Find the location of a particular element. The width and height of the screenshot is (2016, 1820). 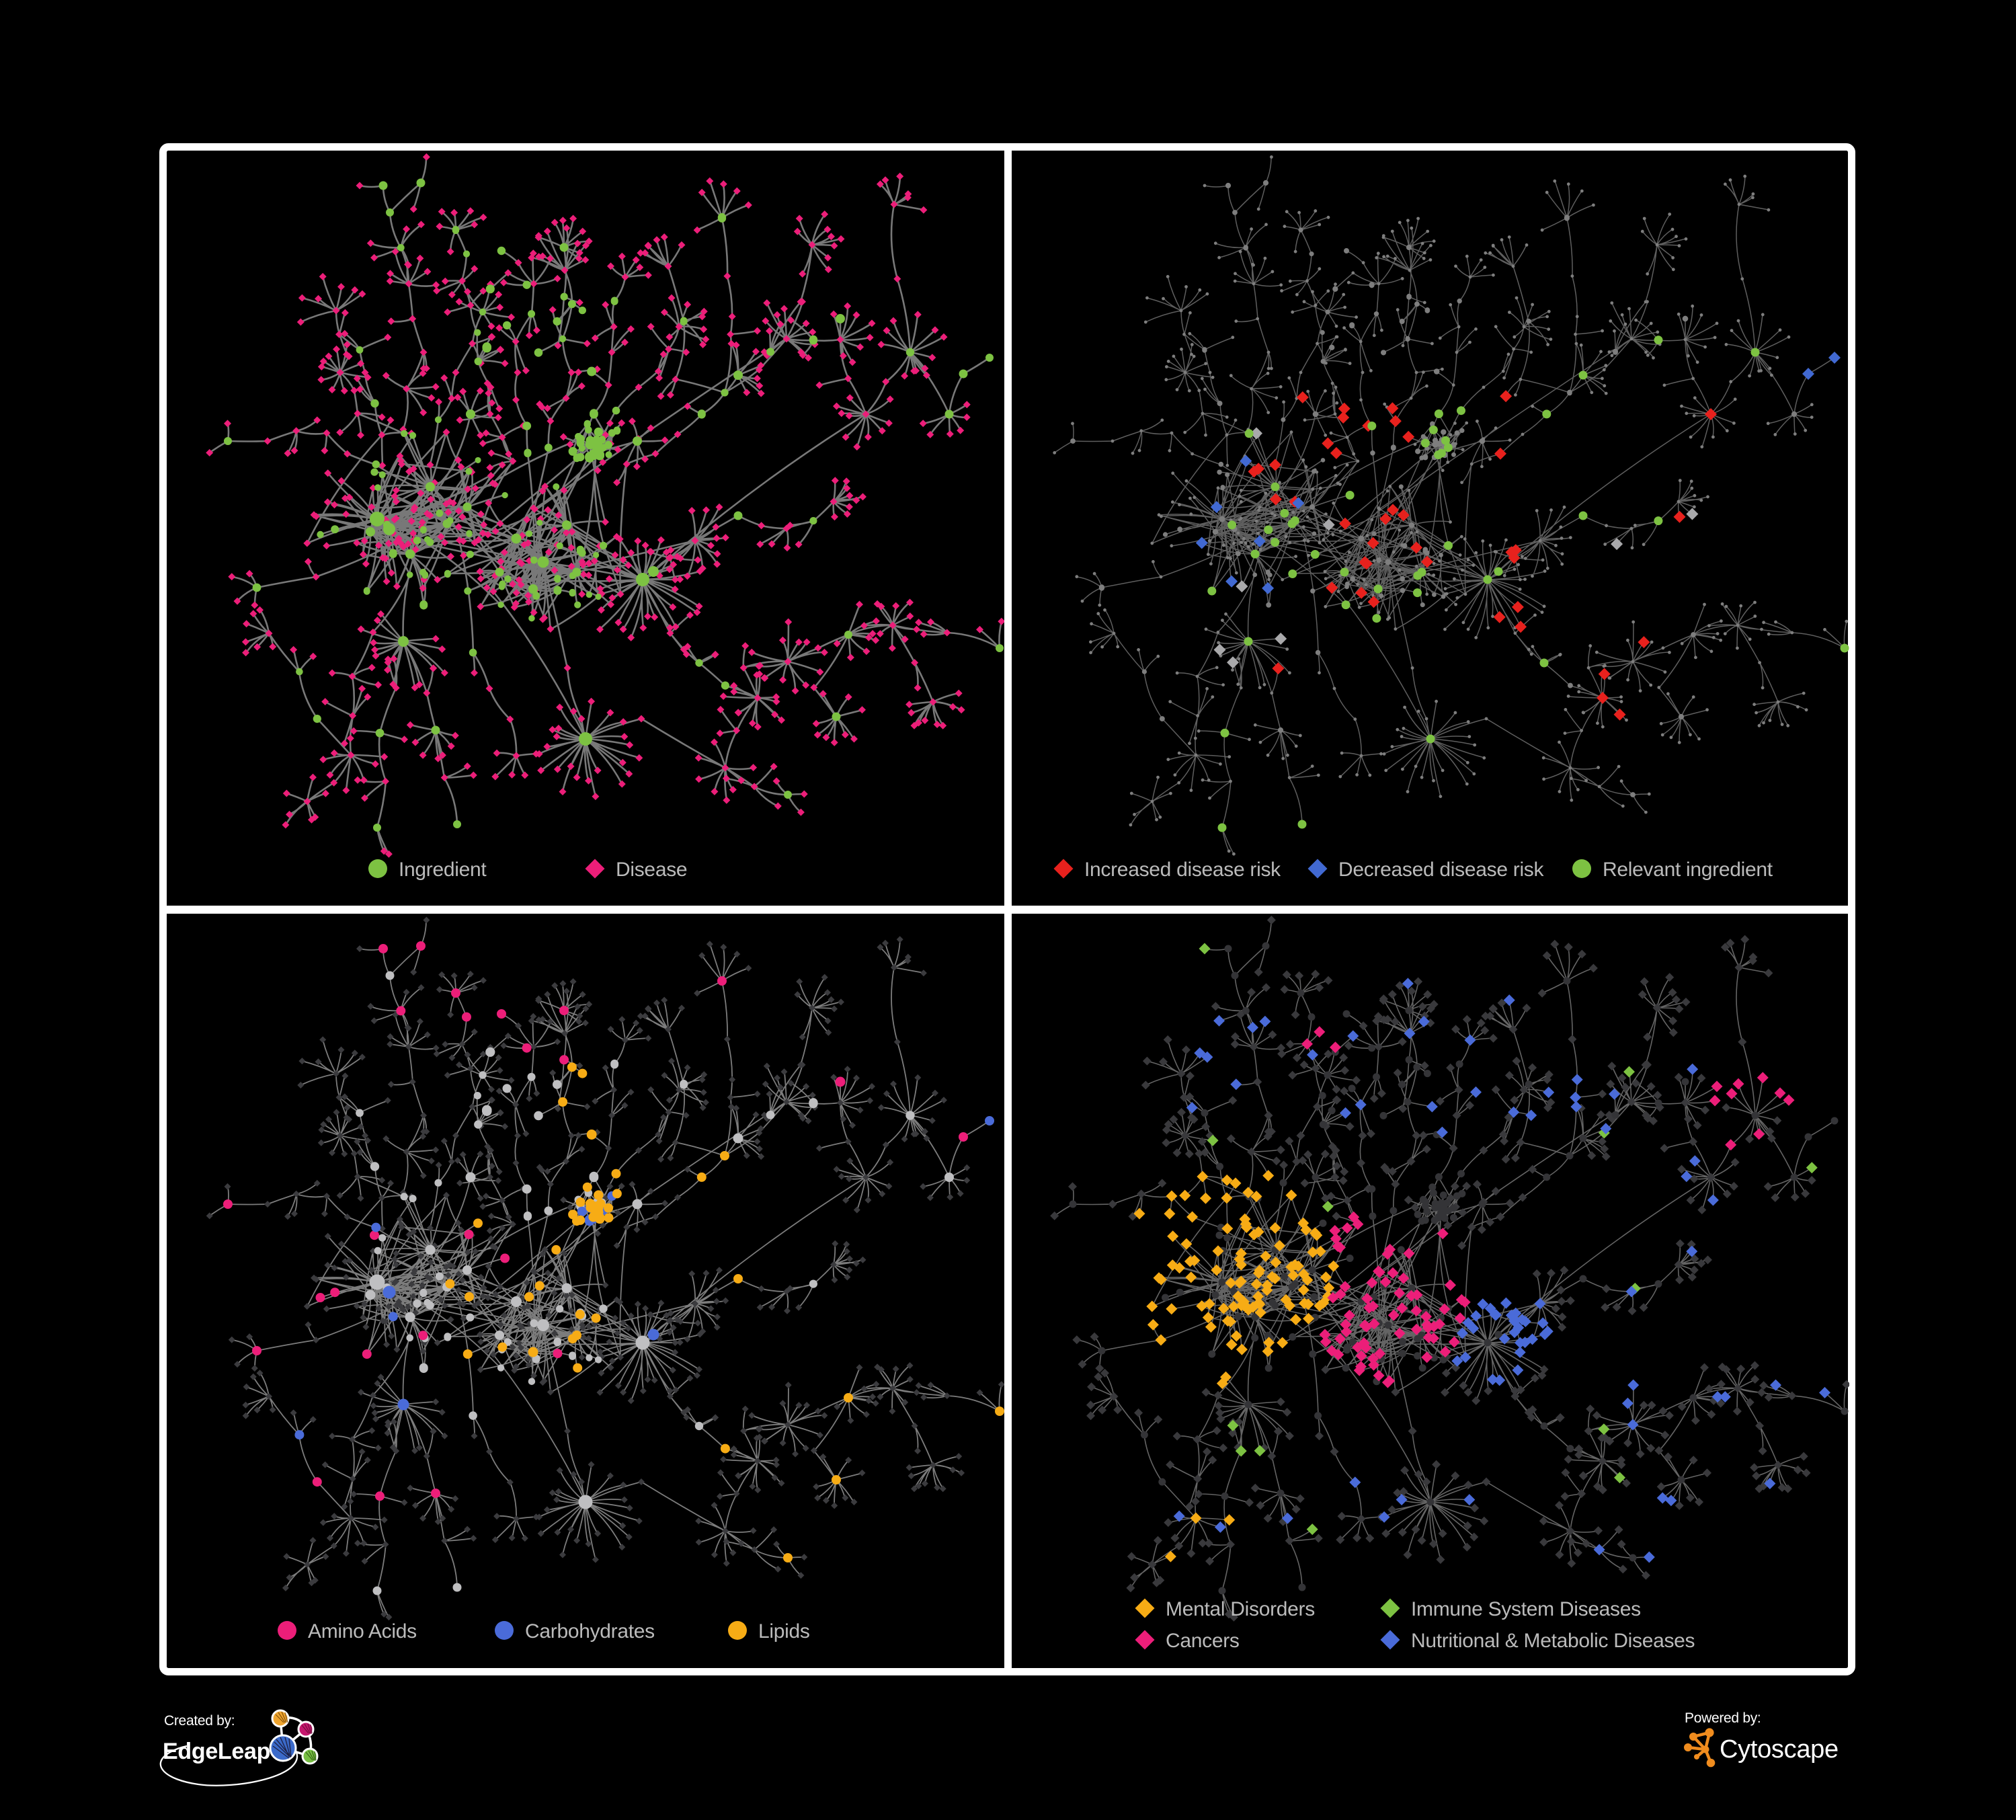

svg-text: Created by: is located at coordinates (199, 1721).